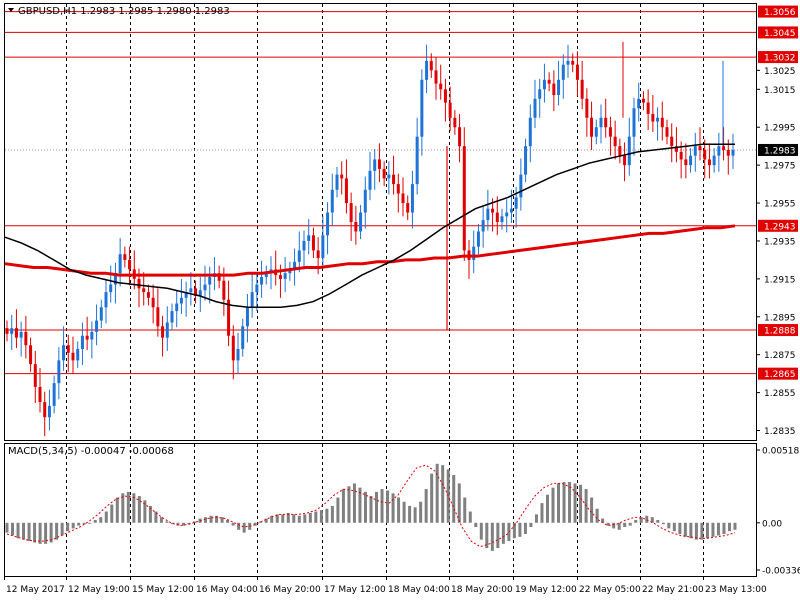  I want to click on level-label: 1.3032, so click(780, 59).